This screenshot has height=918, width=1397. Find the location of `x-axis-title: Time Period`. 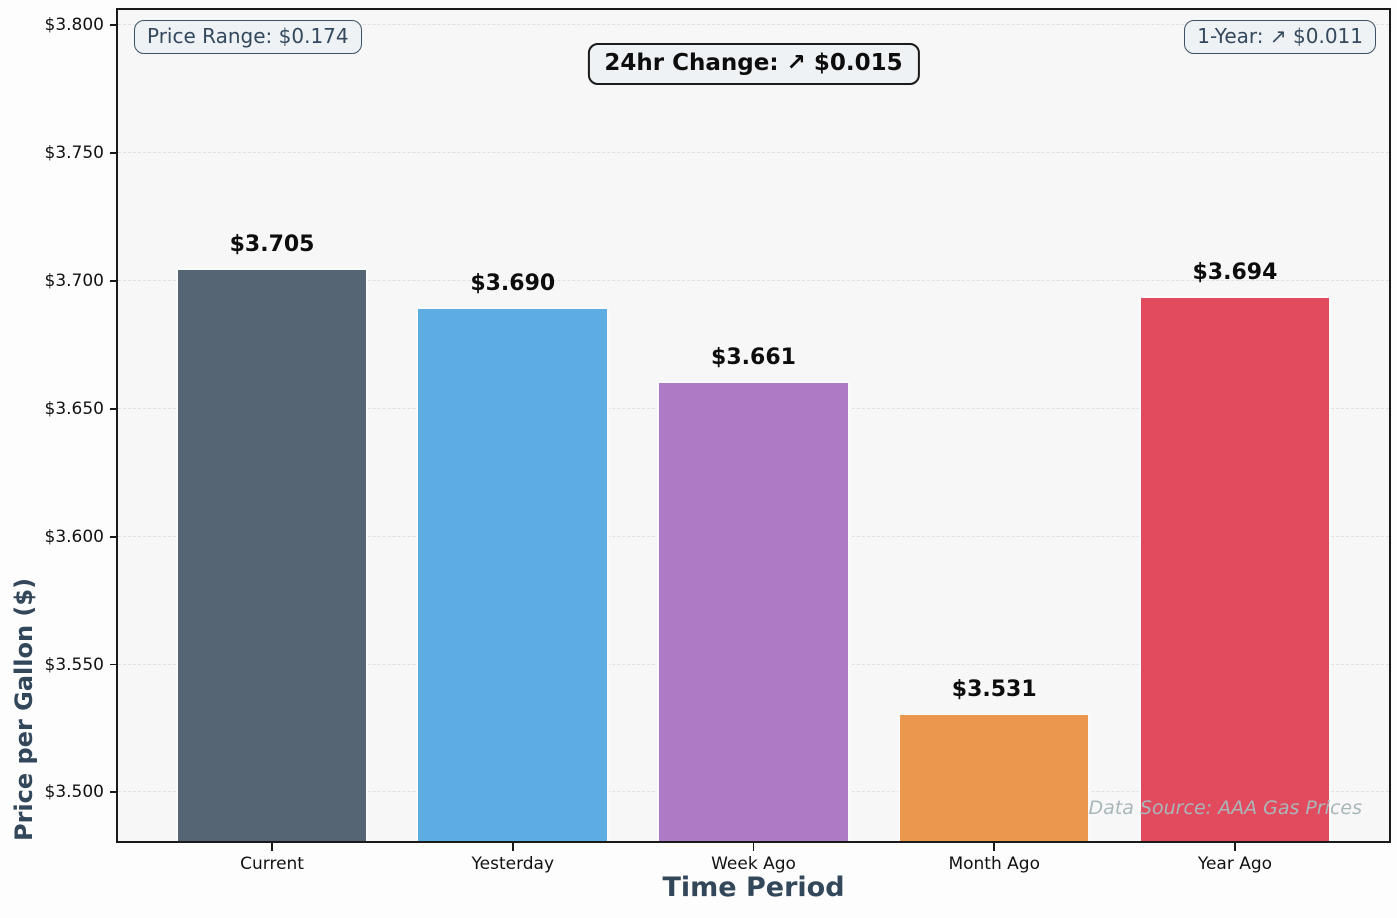

x-axis-title: Time Period is located at coordinates (753, 887).